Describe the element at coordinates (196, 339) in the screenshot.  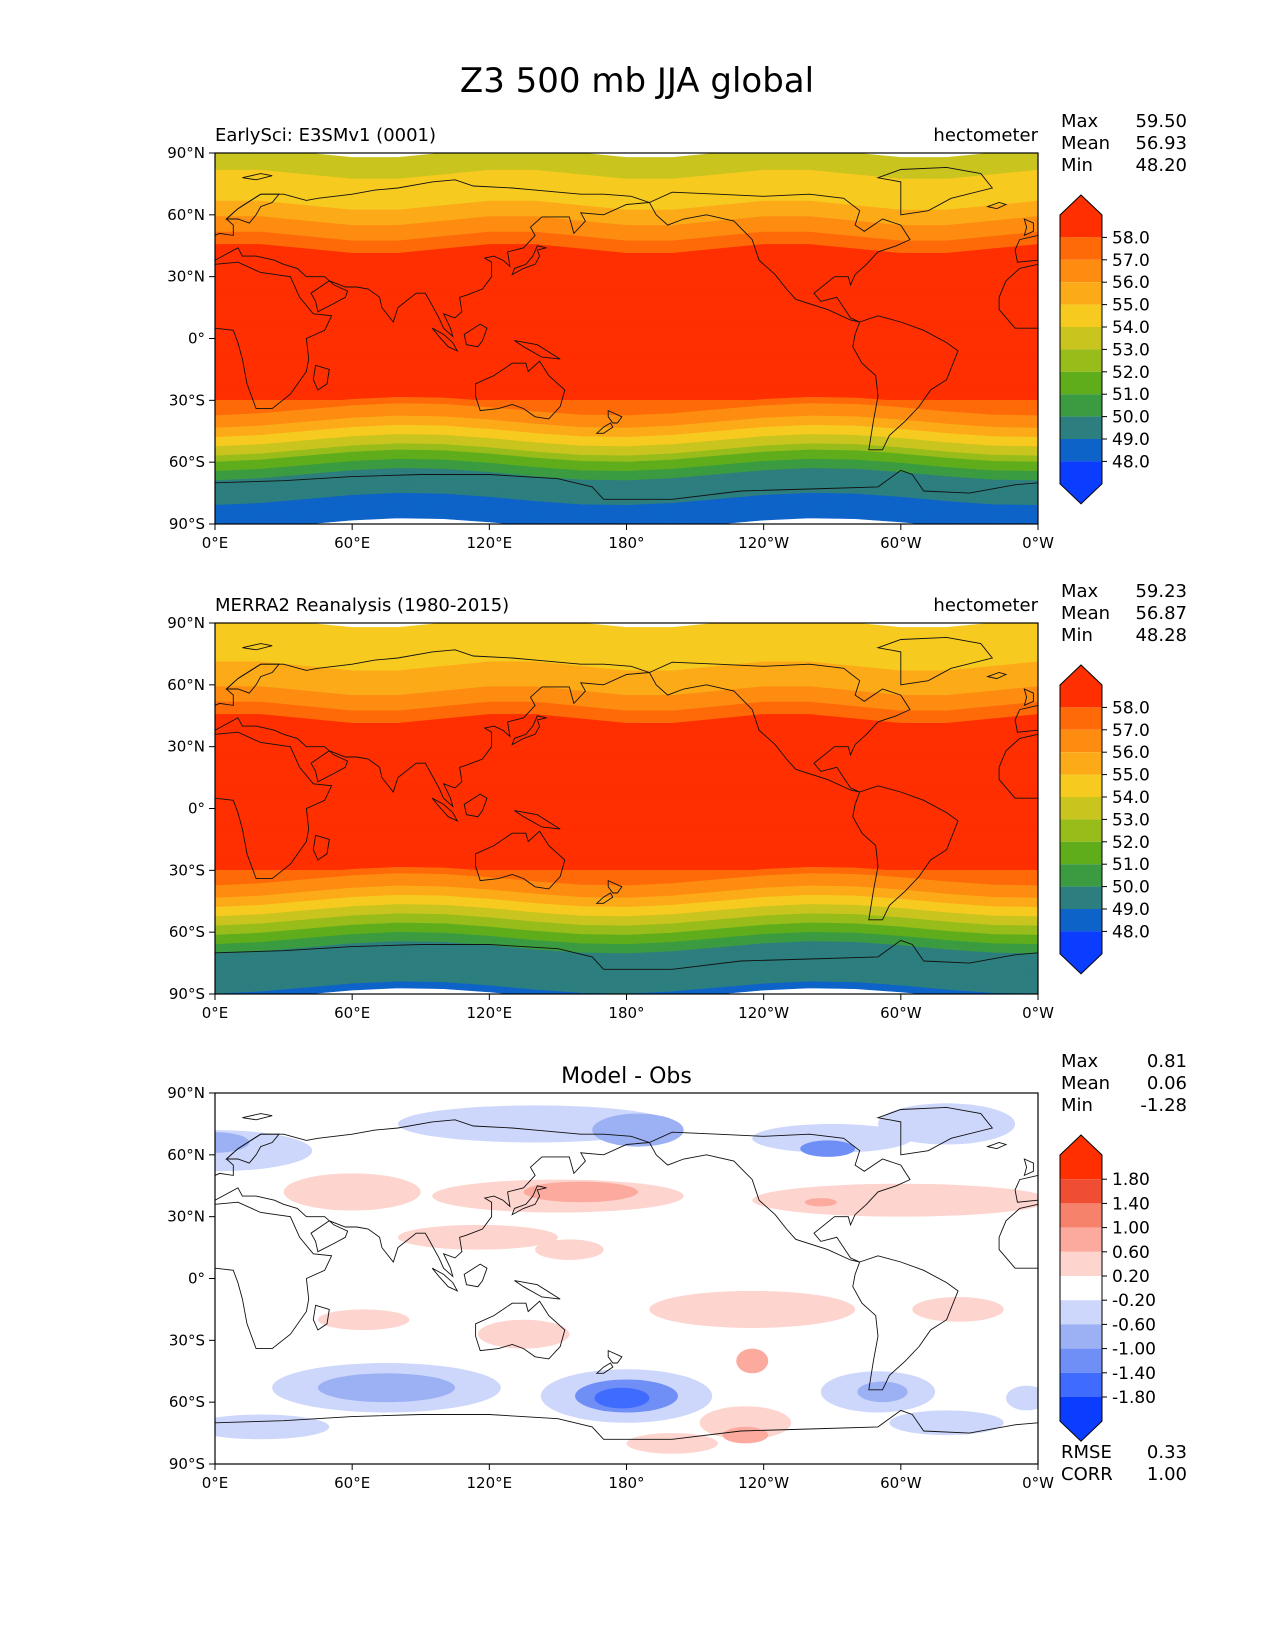
I see `y-tick-label: 0°` at that location.